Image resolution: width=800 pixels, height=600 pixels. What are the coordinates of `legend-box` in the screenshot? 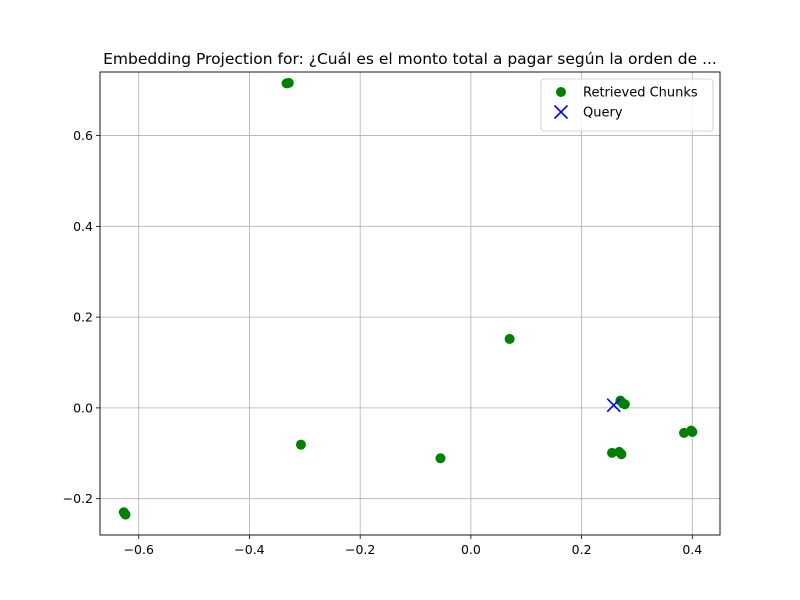 It's located at (627, 105).